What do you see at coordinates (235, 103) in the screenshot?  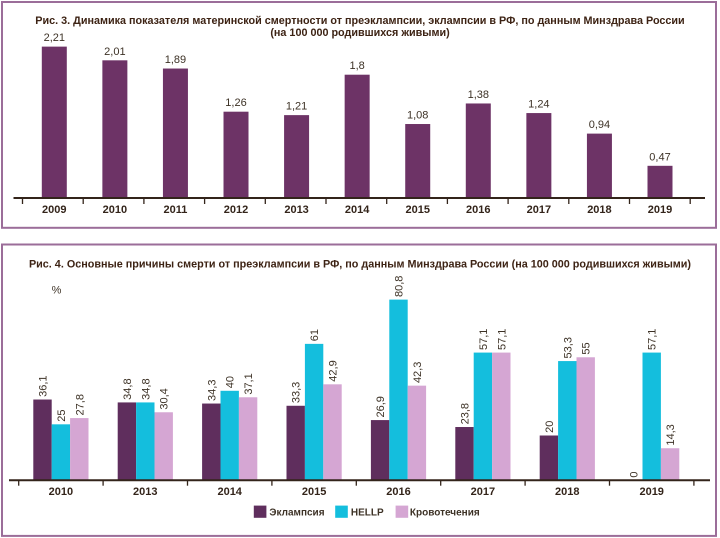 I see `svg-text: 1,26` at bounding box center [235, 103].